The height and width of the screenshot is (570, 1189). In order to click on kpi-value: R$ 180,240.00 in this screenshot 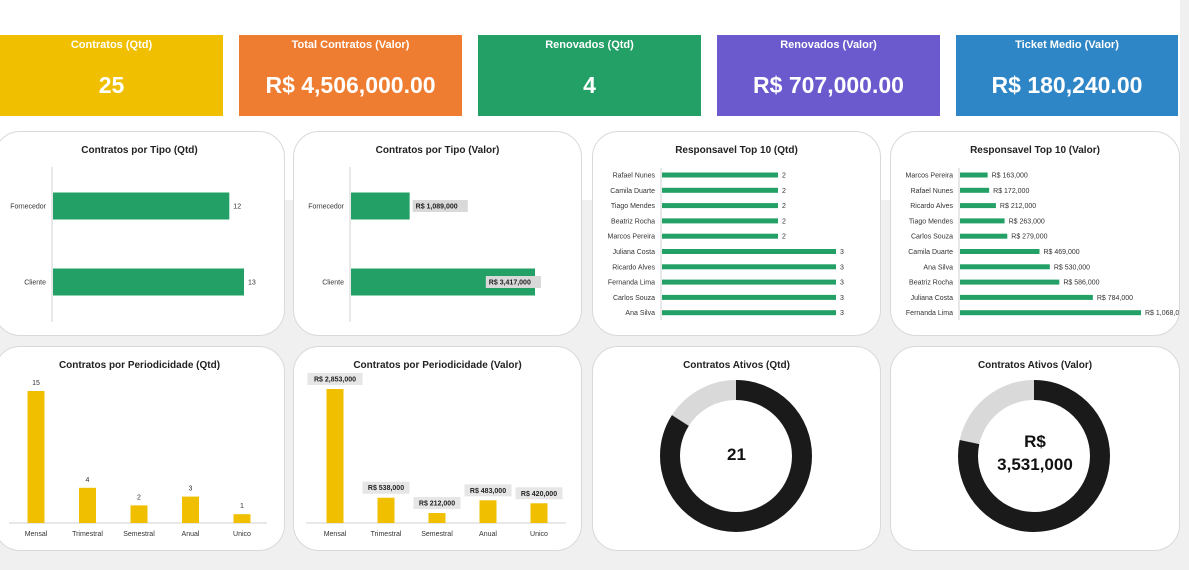, I will do `click(1067, 85)`.